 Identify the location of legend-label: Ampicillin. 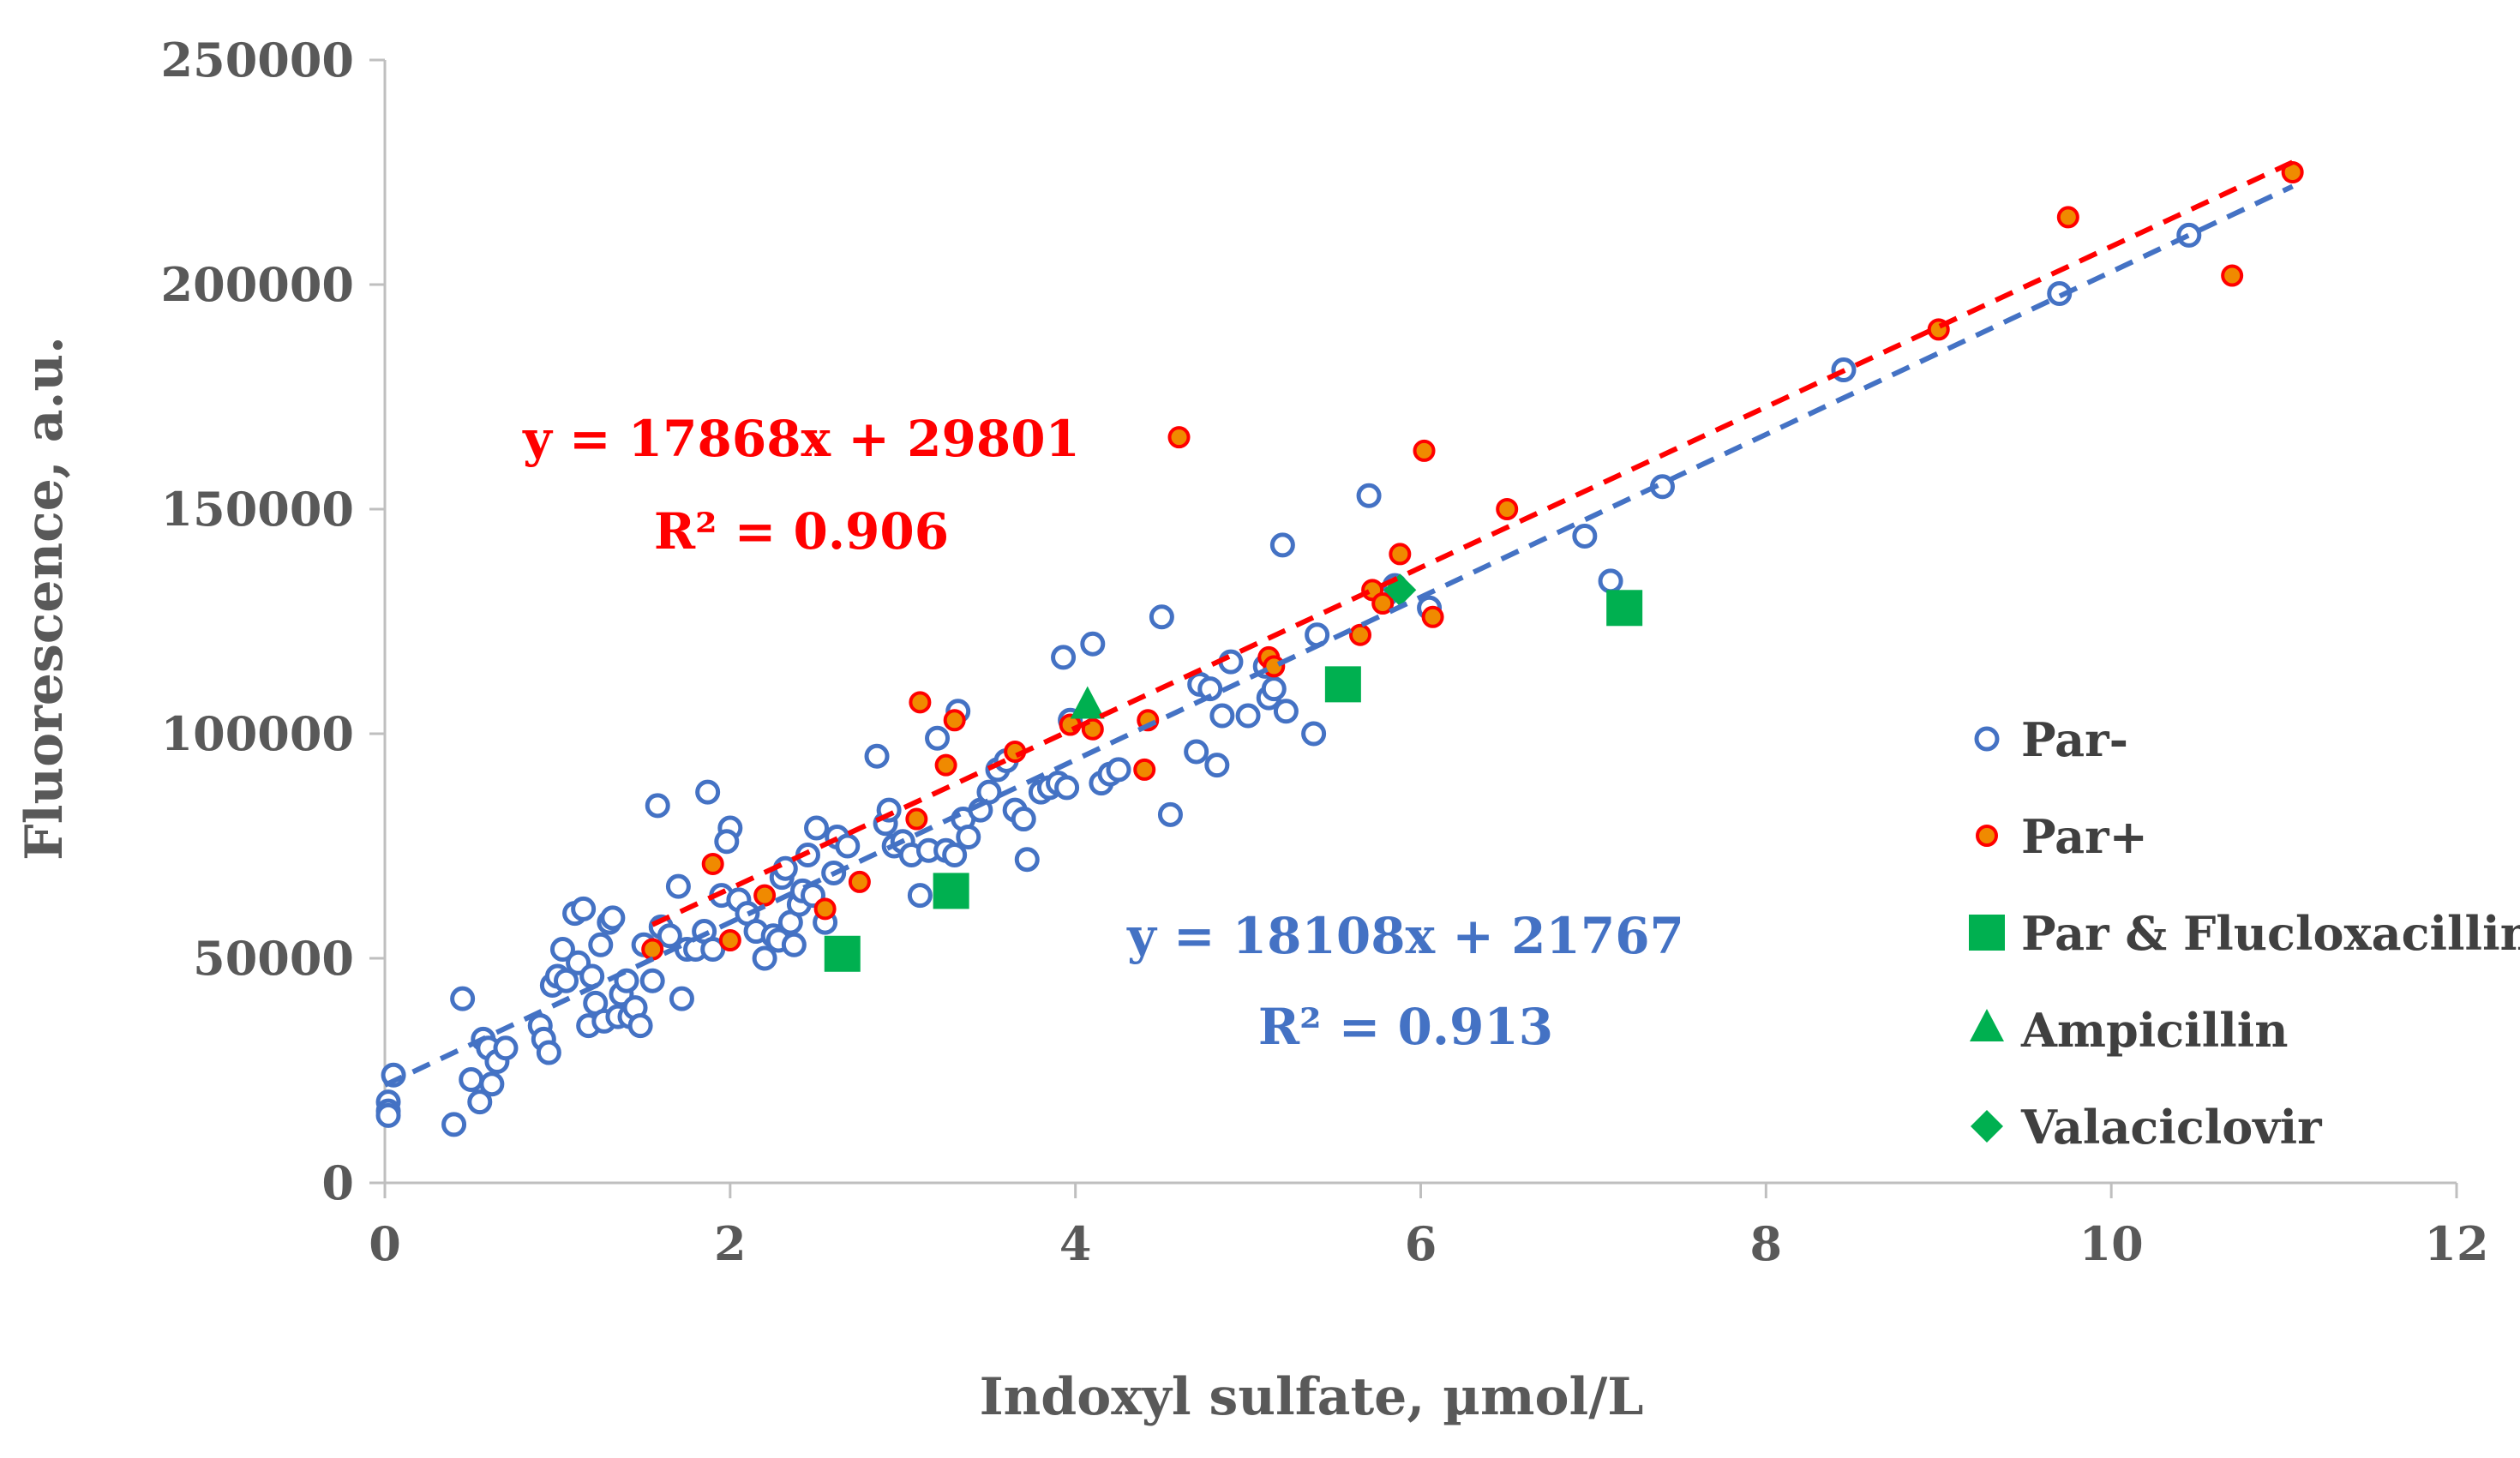
(2154, 1030).